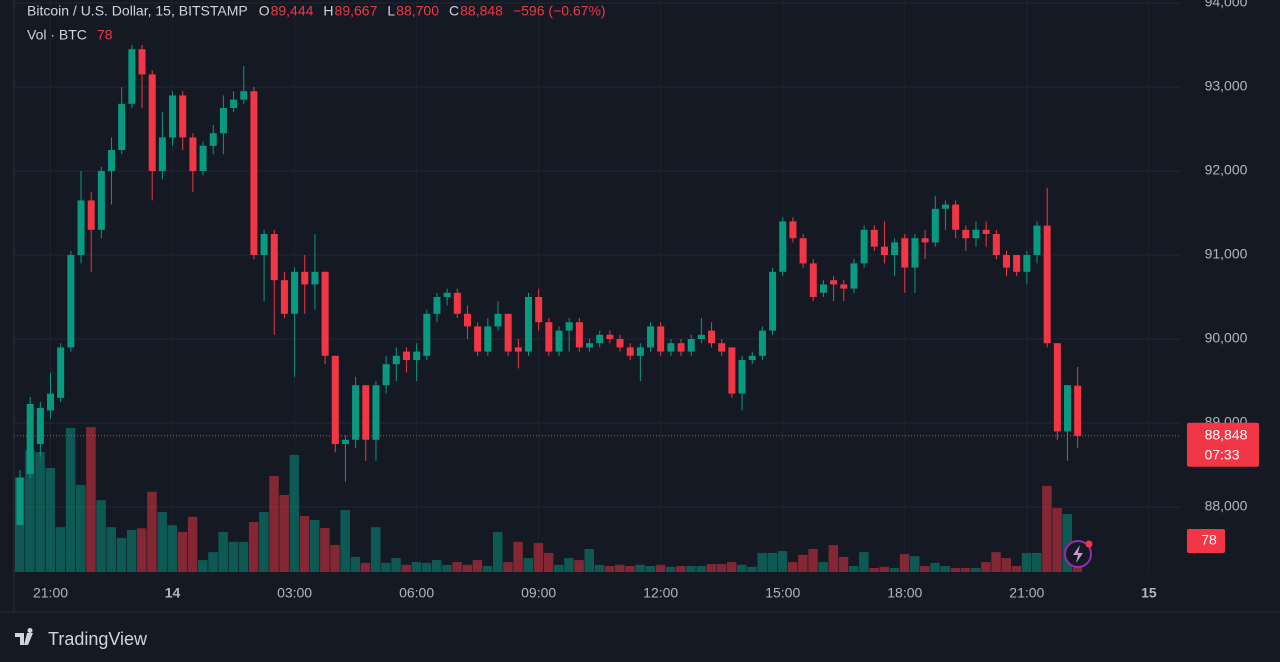 Image resolution: width=1280 pixels, height=662 pixels. Describe the element at coordinates (1226, 170) in the screenshot. I see `y-tick-label: 92,000` at that location.